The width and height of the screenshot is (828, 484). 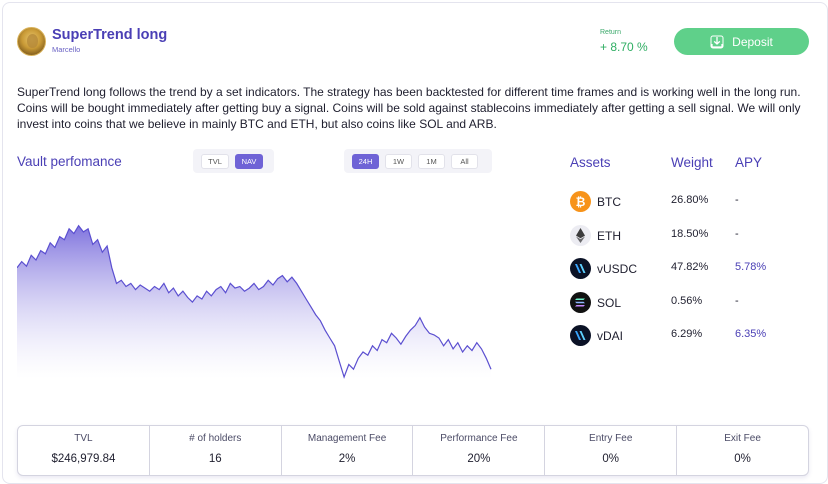 I want to click on download-icon, so click(x=717, y=42).